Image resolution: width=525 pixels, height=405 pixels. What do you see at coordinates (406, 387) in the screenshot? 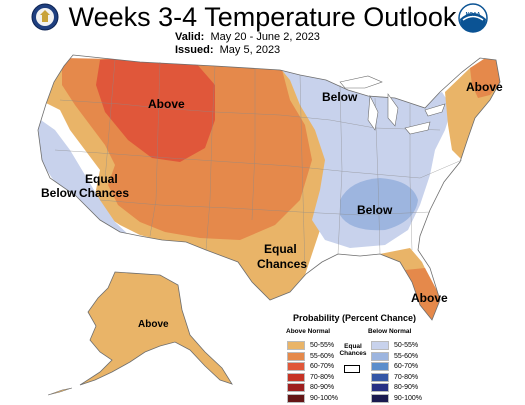
I see `legend-below-label: 80-90%` at bounding box center [406, 387].